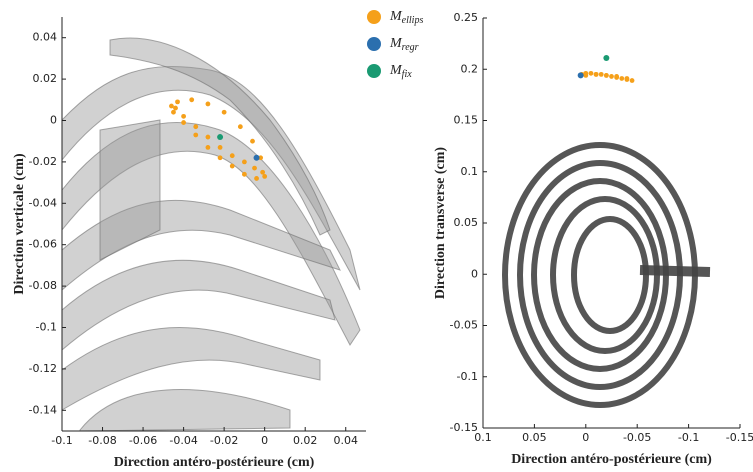 This screenshot has height=472, width=753. I want to click on legend-subscript: fix, so click(407, 74).